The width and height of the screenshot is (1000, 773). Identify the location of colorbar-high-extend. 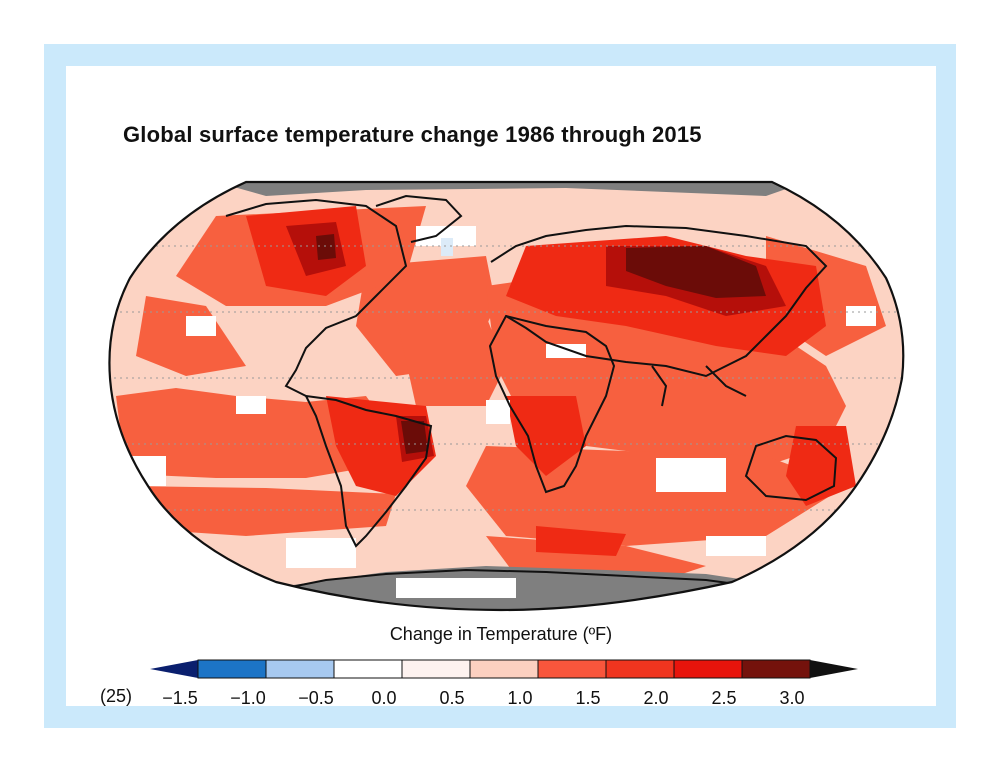
(834, 669).